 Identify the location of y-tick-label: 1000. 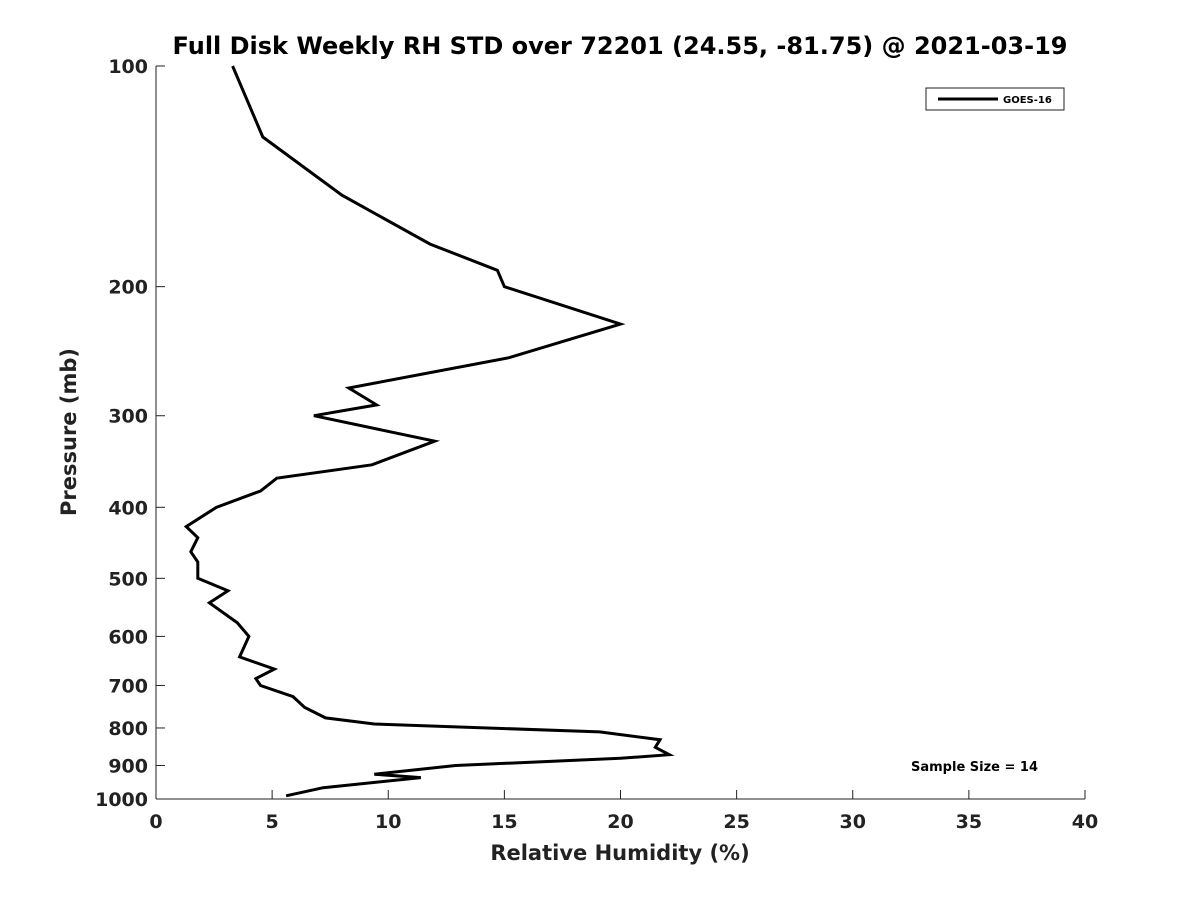
(121, 800).